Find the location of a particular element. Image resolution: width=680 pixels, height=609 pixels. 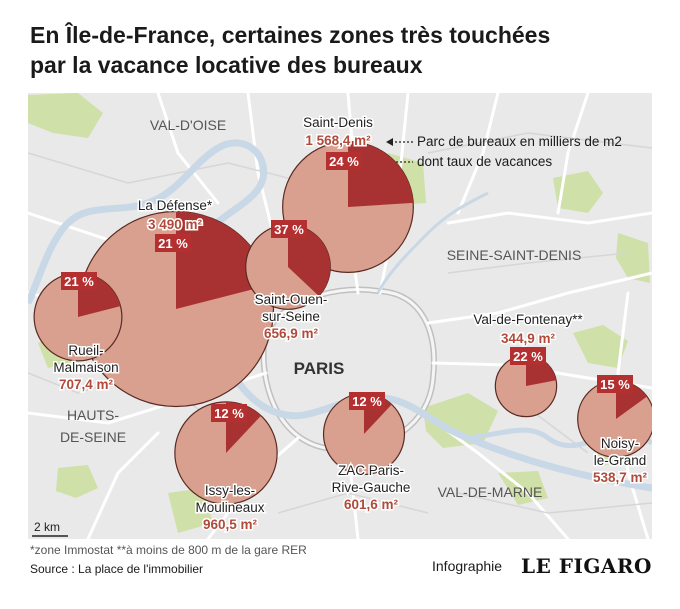

zone-surface-label: 707,4 m² is located at coordinates (86, 384).